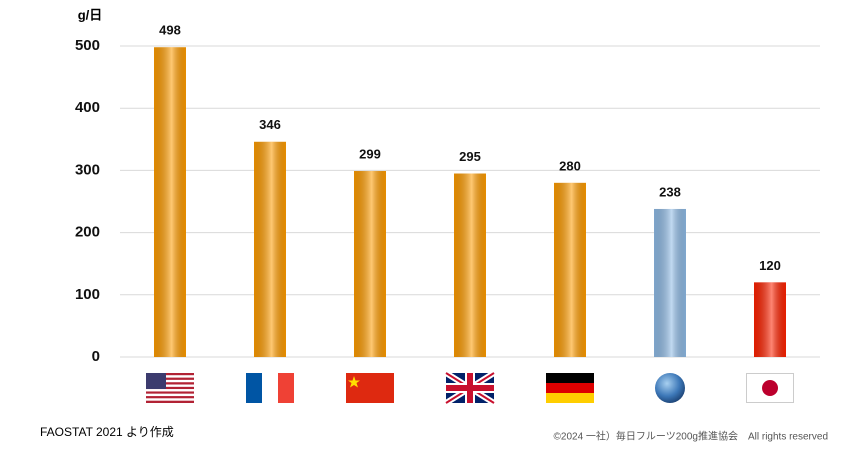  I want to click on globe, so click(670, 388).